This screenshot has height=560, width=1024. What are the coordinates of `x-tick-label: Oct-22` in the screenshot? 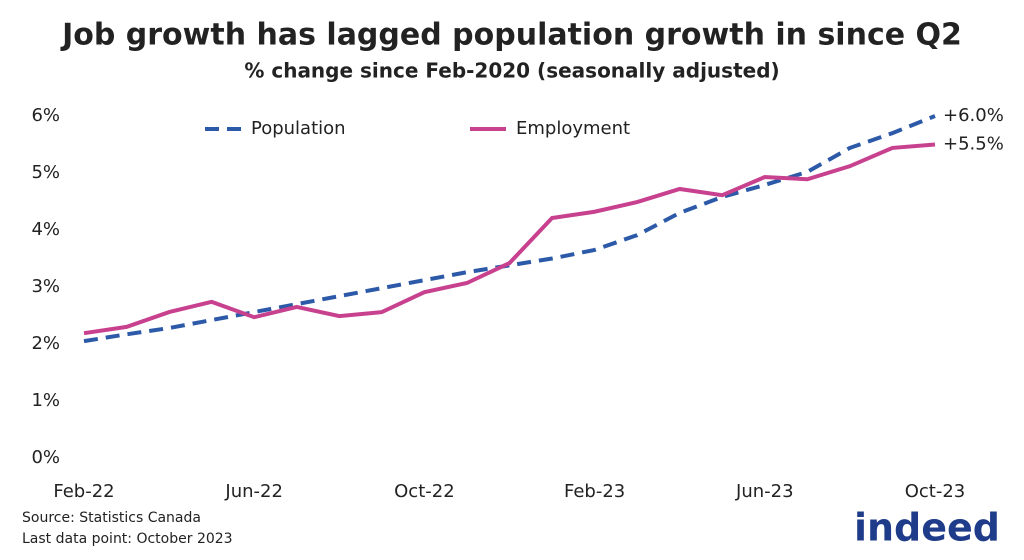 It's located at (424, 491).